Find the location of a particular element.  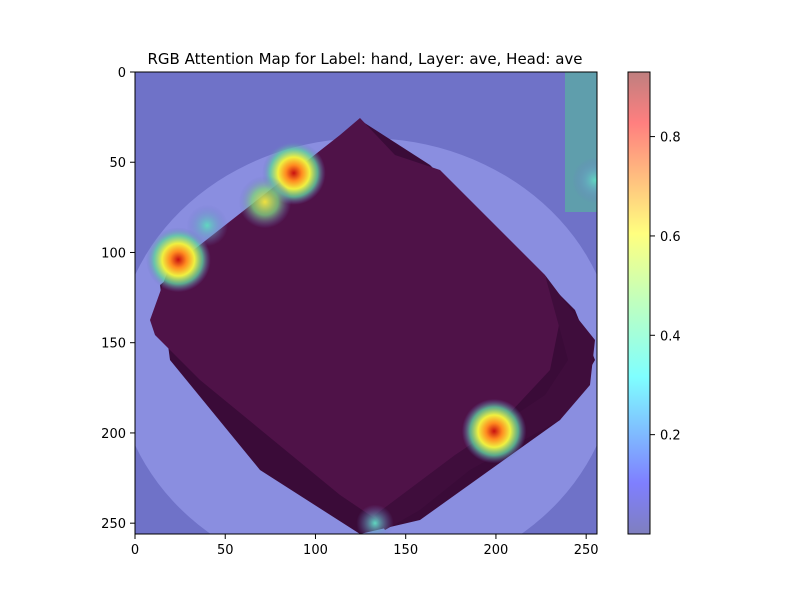

colorbar is located at coordinates (639, 303).